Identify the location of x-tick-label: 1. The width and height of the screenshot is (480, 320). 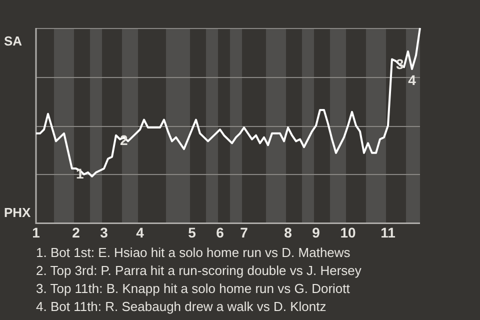
(36, 232).